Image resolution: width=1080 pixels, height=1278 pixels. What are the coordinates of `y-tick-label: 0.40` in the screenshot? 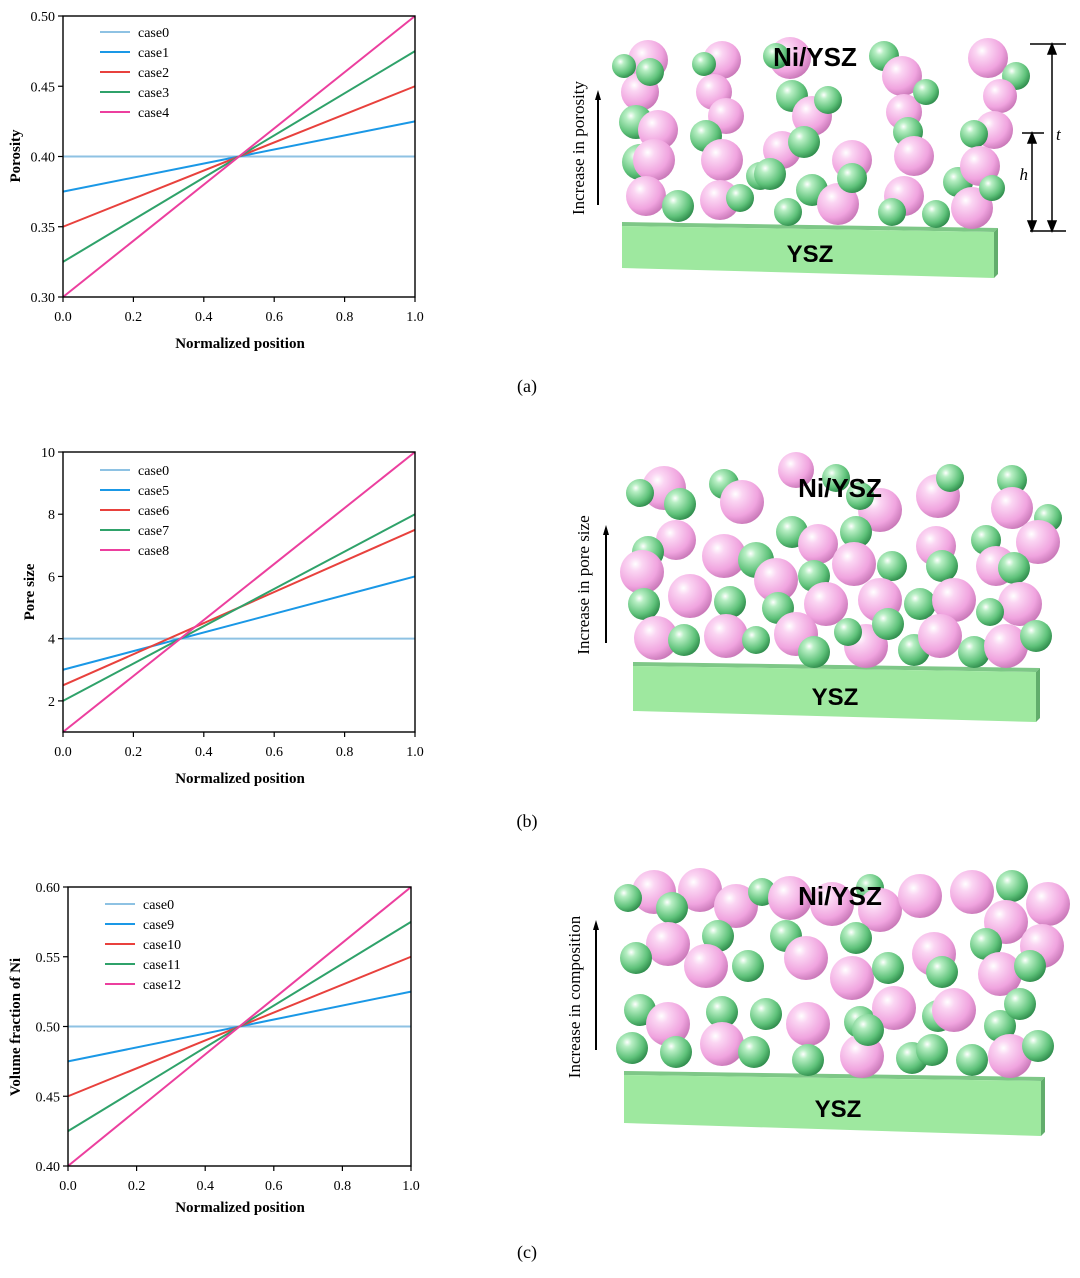 It's located at (43, 158).